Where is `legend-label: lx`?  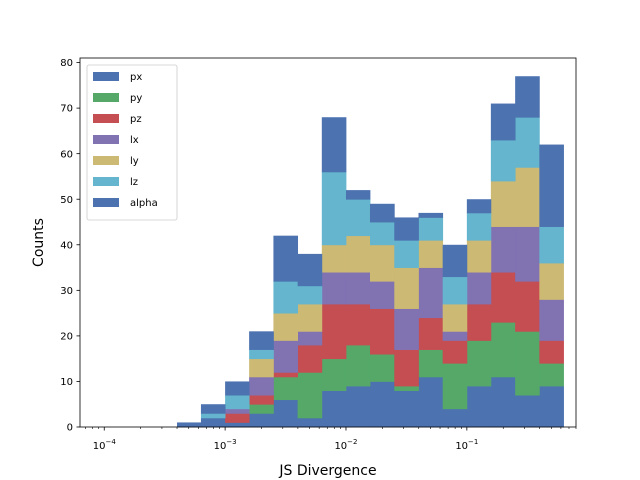
legend-label: lx is located at coordinates (134, 140).